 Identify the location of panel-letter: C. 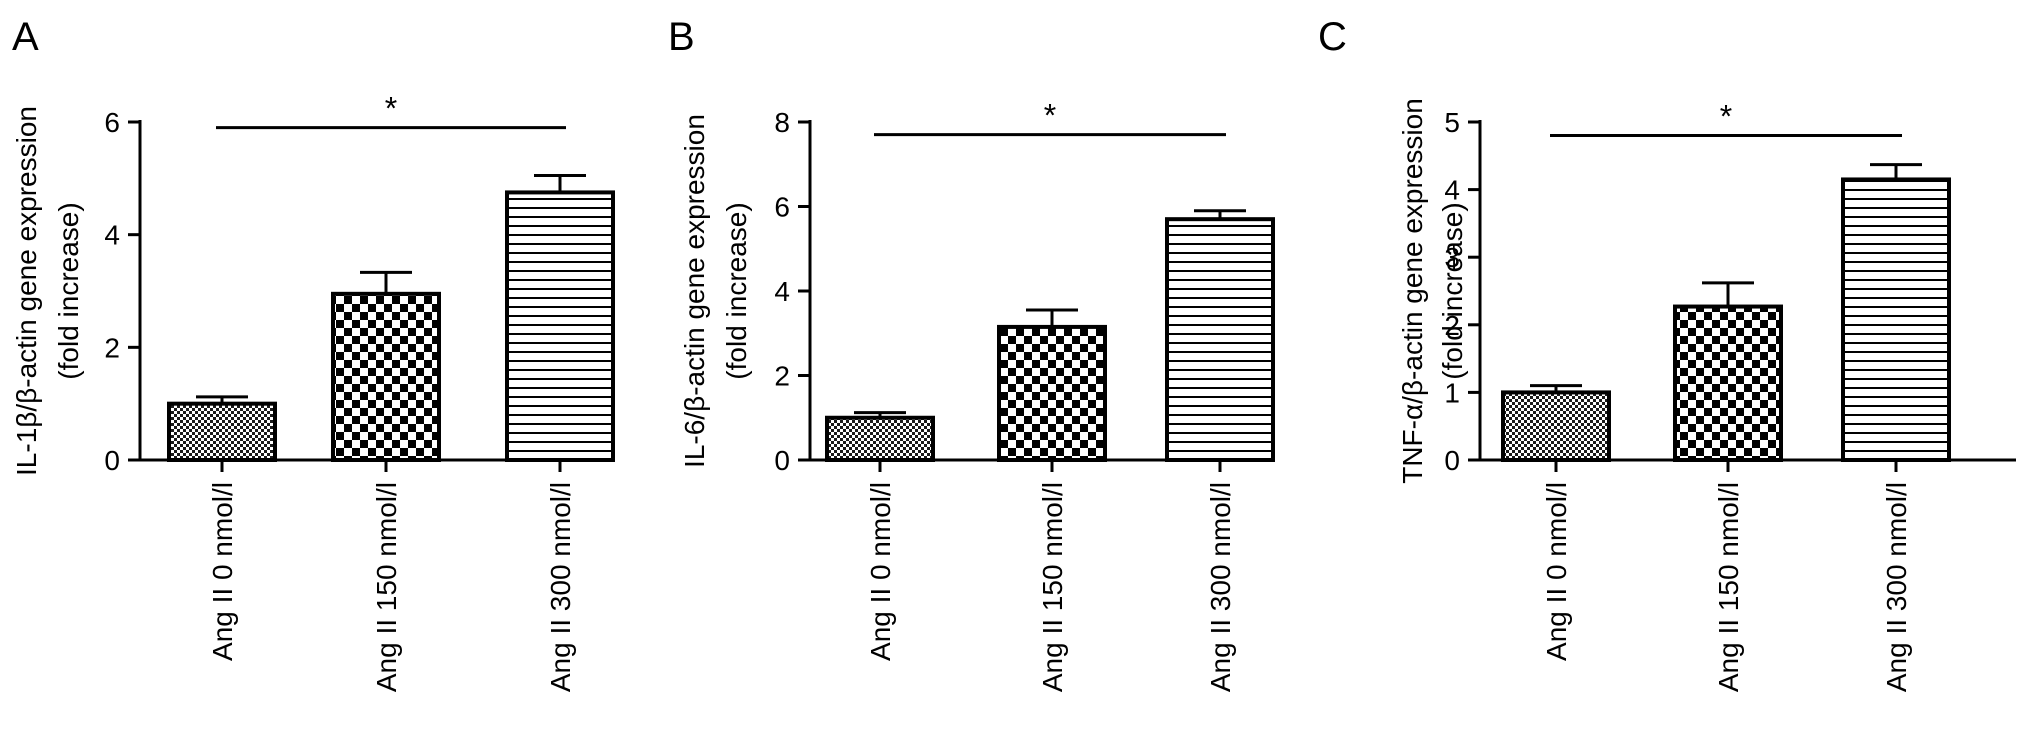
(1332, 37).